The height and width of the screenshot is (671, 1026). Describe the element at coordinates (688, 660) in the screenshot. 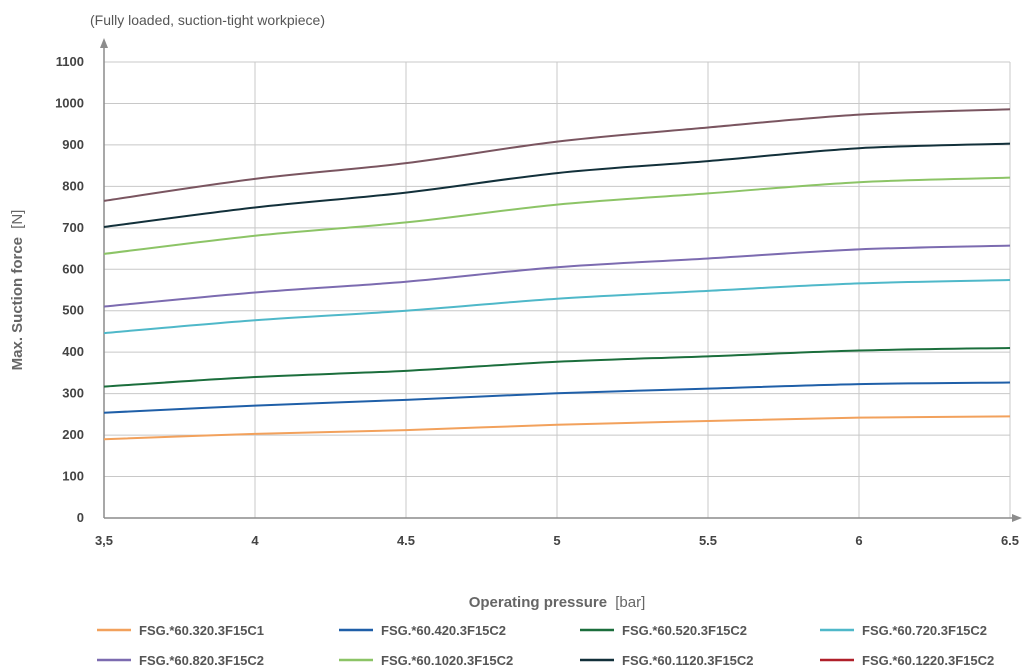

I see `legend-label: FSG.*60.1120.3F15C2` at that location.